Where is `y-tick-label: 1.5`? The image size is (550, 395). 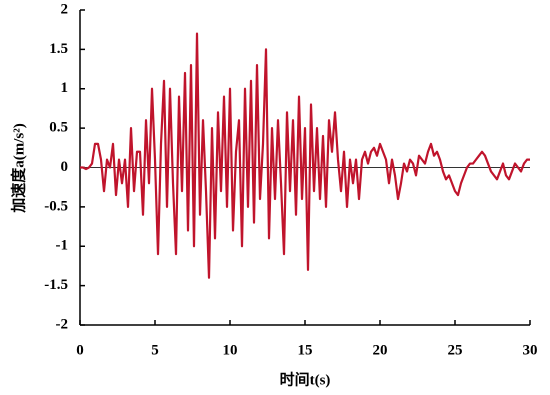 y-tick-label: 1.5 is located at coordinates (58, 49).